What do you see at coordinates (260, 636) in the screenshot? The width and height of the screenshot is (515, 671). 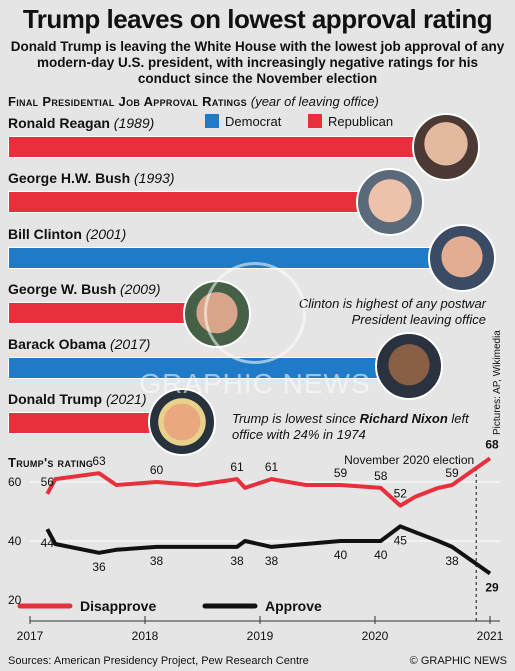 I see `x-tick-label: 2019` at bounding box center [260, 636].